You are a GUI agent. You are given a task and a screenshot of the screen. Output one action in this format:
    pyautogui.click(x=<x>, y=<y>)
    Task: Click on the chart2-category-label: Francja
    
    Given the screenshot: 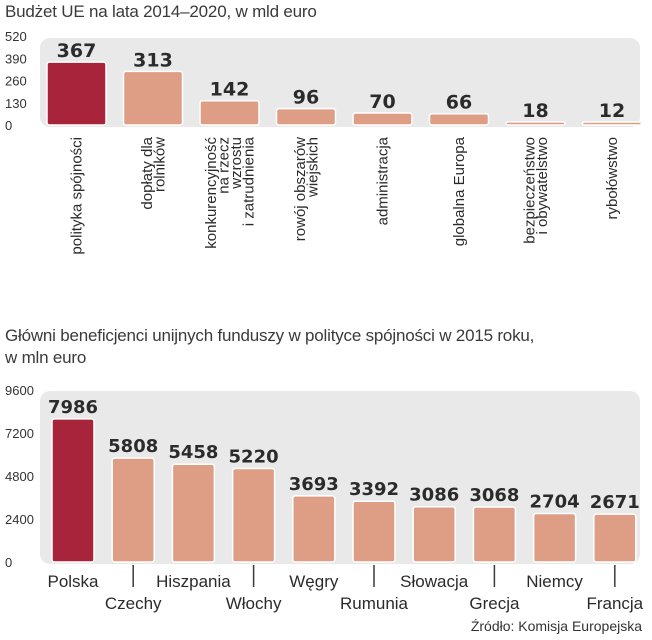 What is the action you would take?
    pyautogui.click(x=614, y=603)
    